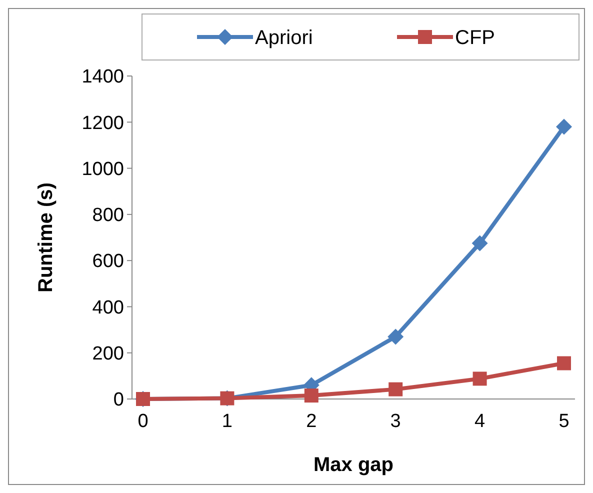 This screenshot has width=593, height=493. I want to click on x-tick-label: 2, so click(311, 421).